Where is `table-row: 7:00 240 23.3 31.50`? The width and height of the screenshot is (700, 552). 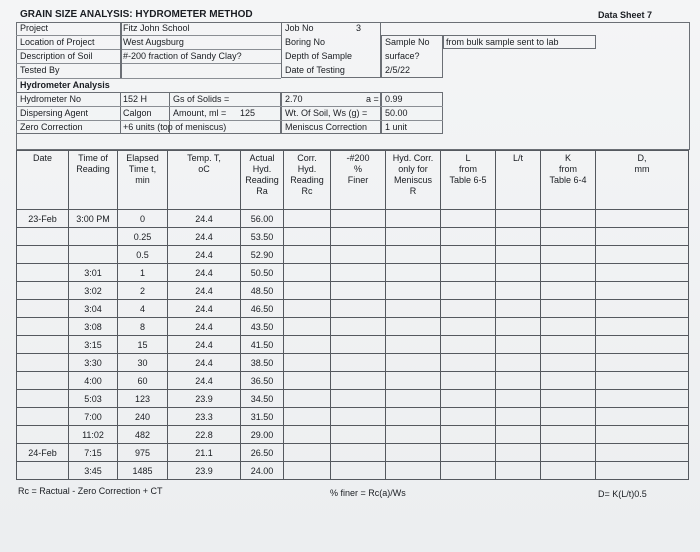 table-row: 7:00 240 23.3 31.50 is located at coordinates (352, 416).